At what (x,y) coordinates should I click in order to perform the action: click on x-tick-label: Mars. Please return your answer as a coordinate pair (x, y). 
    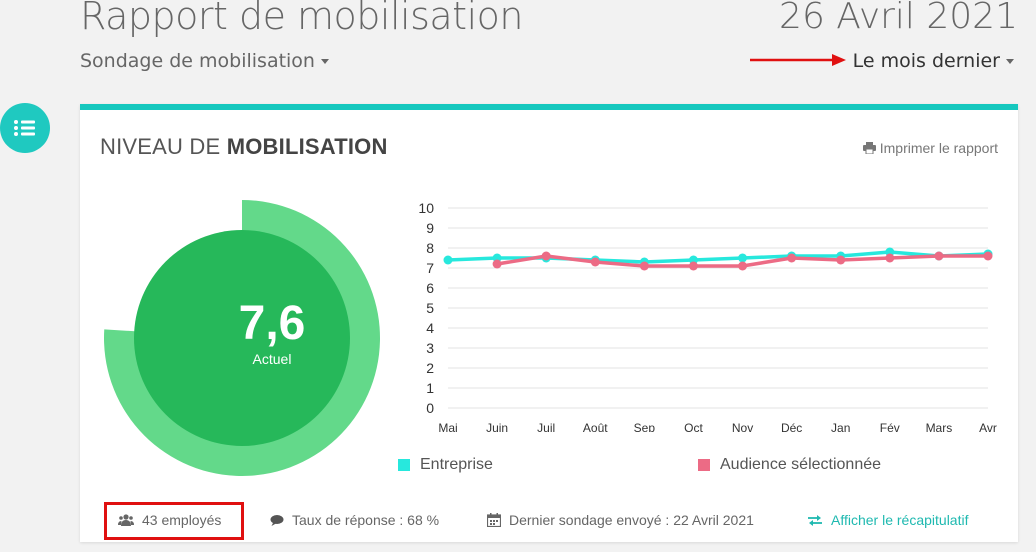
    Looking at the image, I should click on (939, 426).